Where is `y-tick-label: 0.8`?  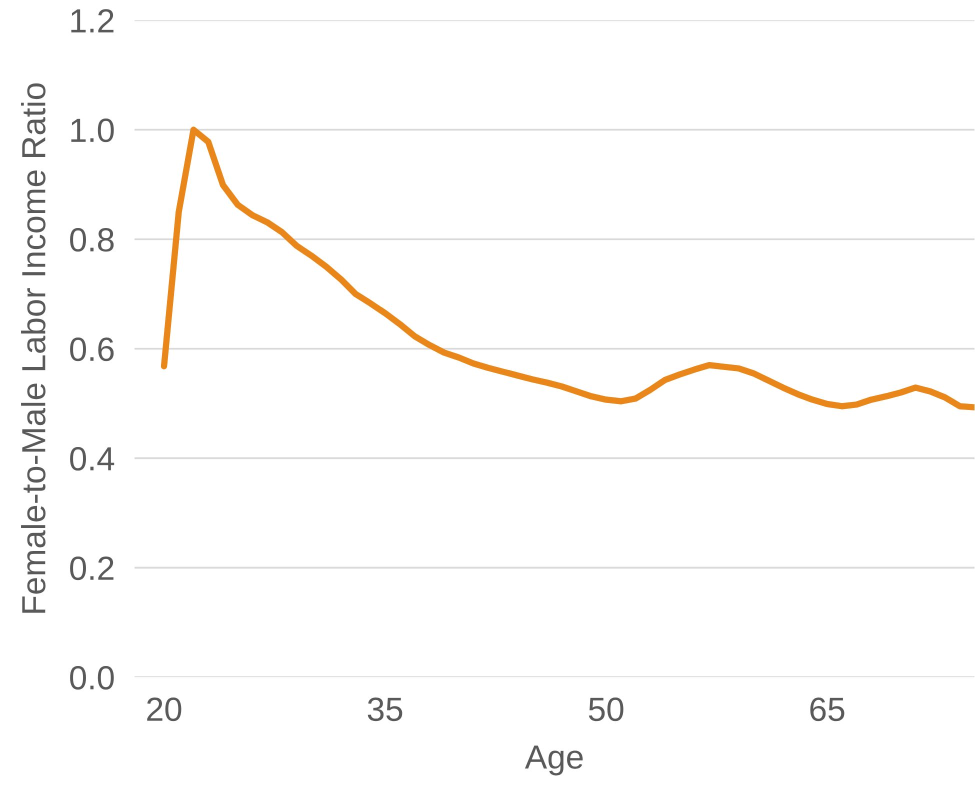
y-tick-label: 0.8 is located at coordinates (92, 240).